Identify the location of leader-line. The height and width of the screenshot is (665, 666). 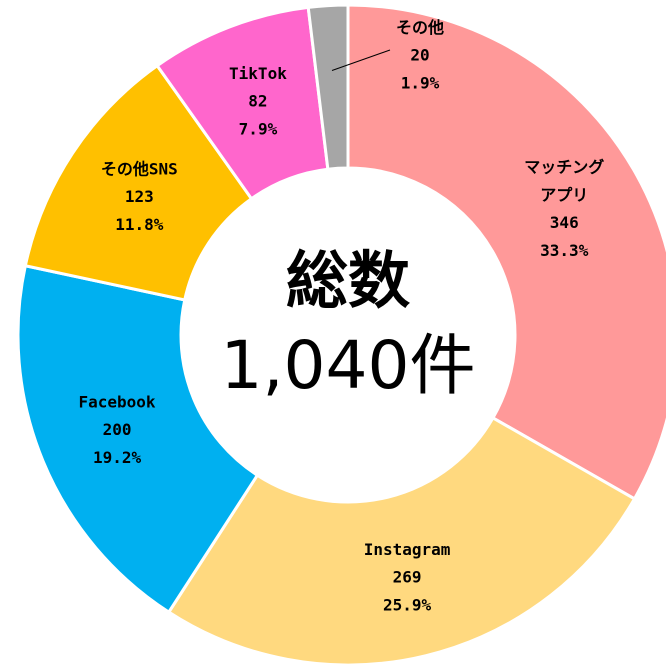
(361, 60).